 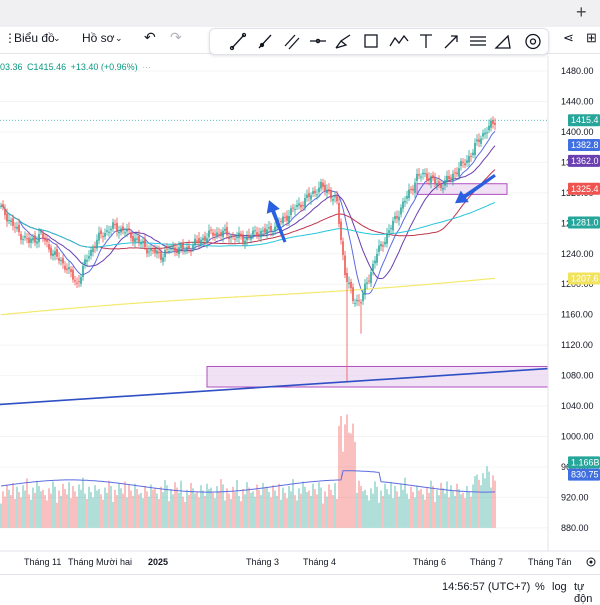 What do you see at coordinates (292, 42) in the screenshot?
I see `parallel-channel-tool-icon` at bounding box center [292, 42].